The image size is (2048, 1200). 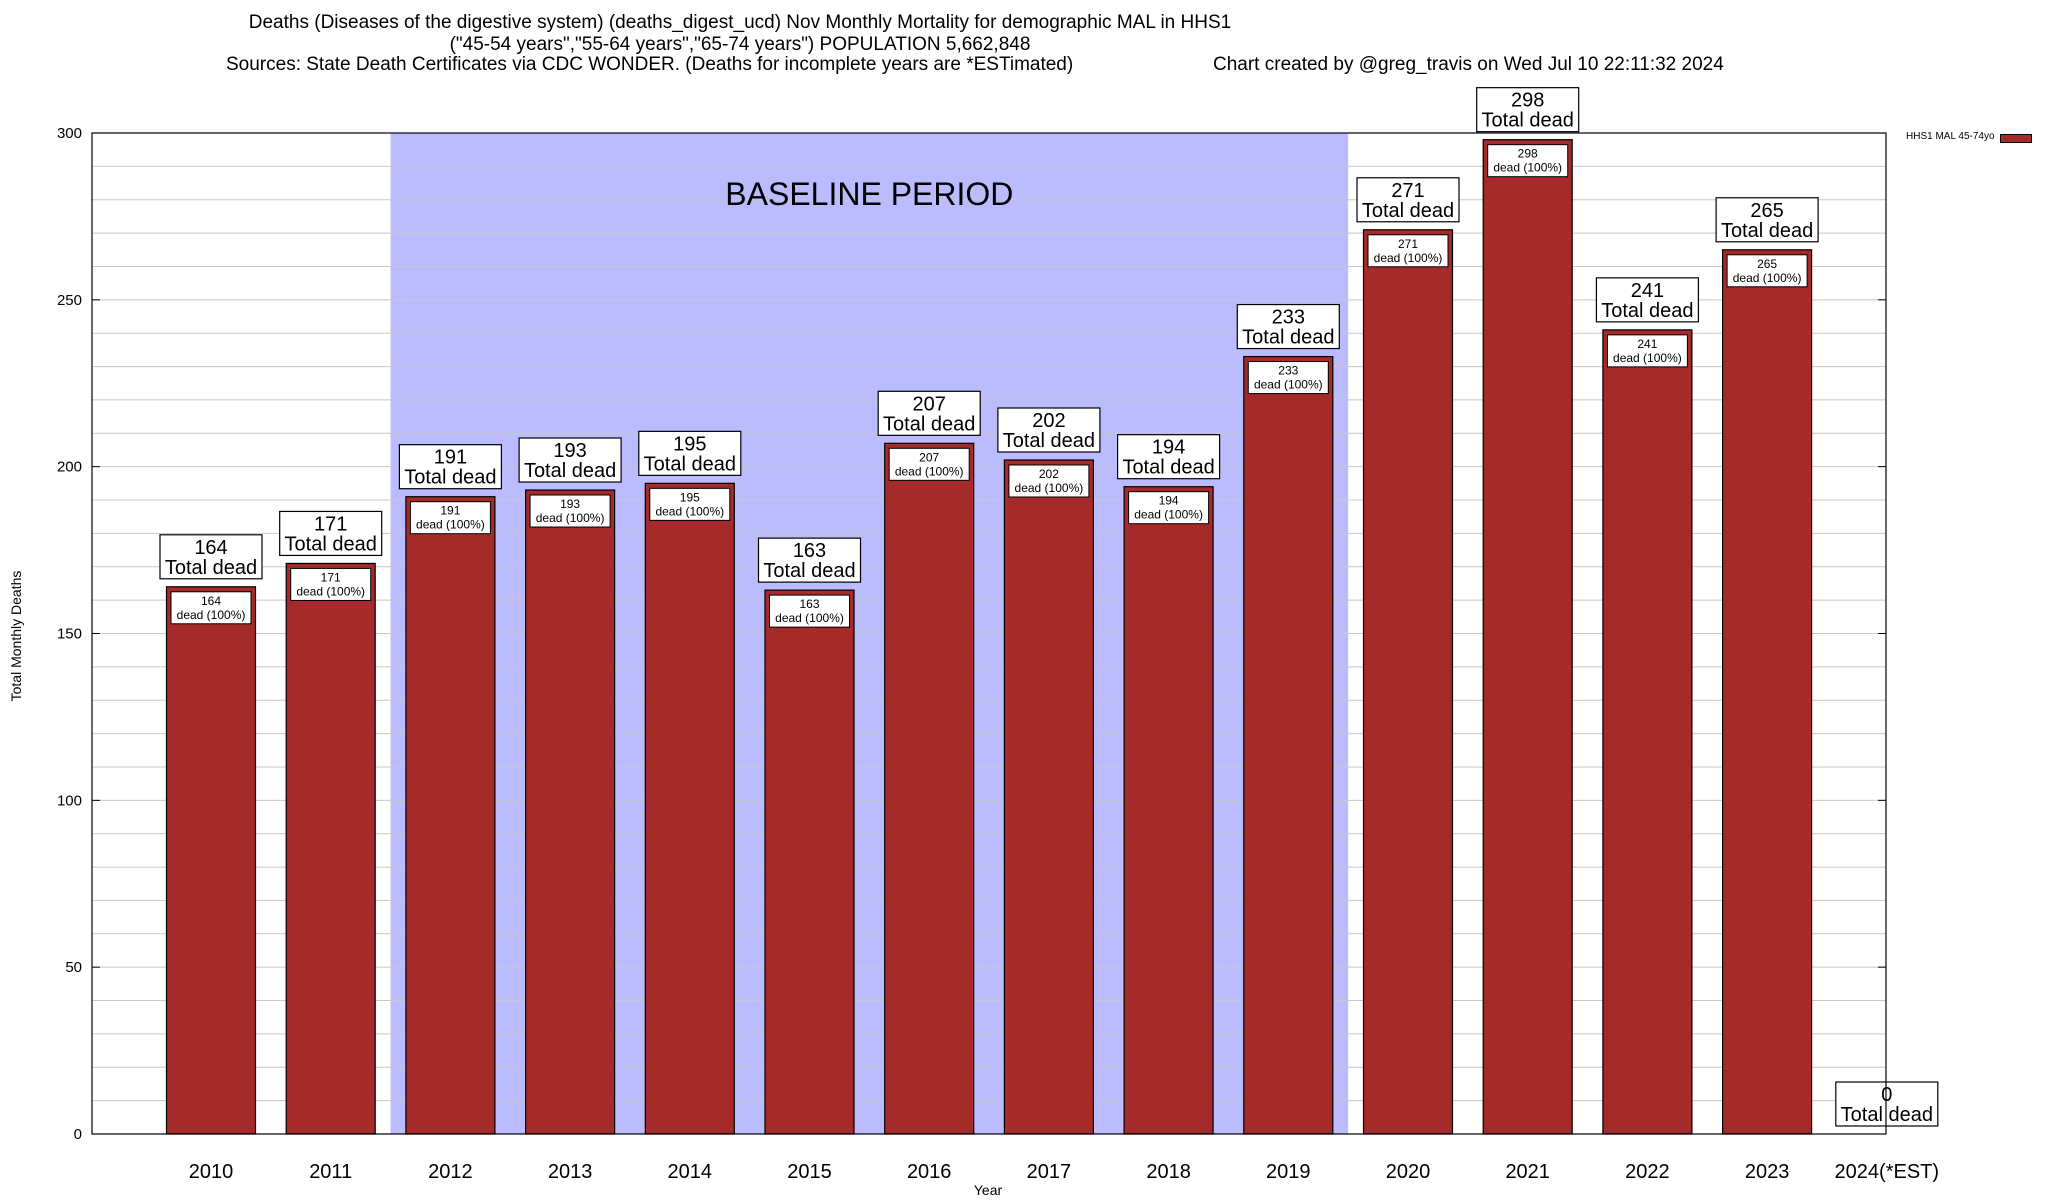 What do you see at coordinates (450, 1172) in the screenshot?
I see `x-tick-label: 2012` at bounding box center [450, 1172].